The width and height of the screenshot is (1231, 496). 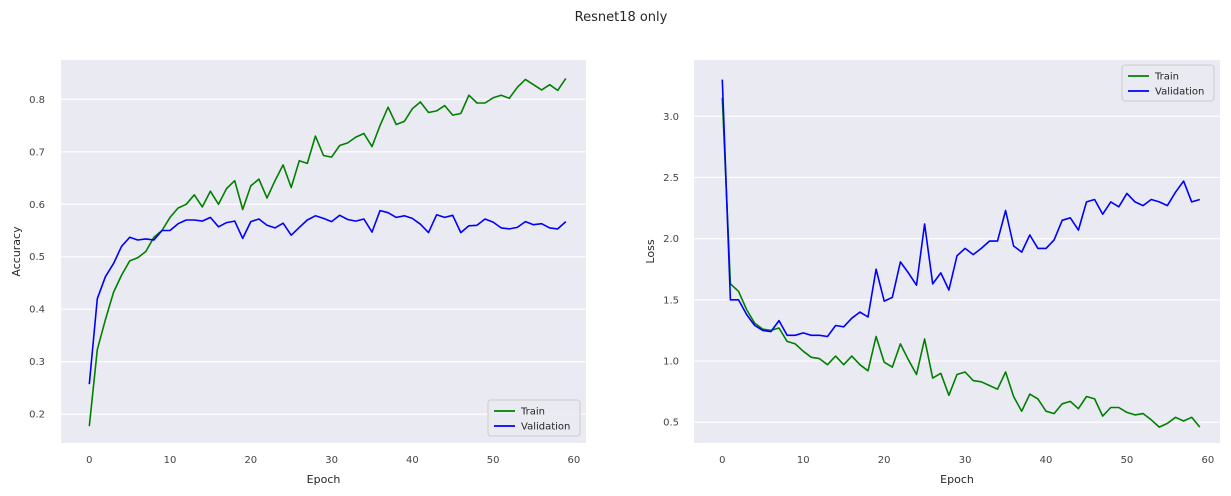 What do you see at coordinates (671, 239) in the screenshot?
I see `y-tick-label: 2.0` at bounding box center [671, 239].